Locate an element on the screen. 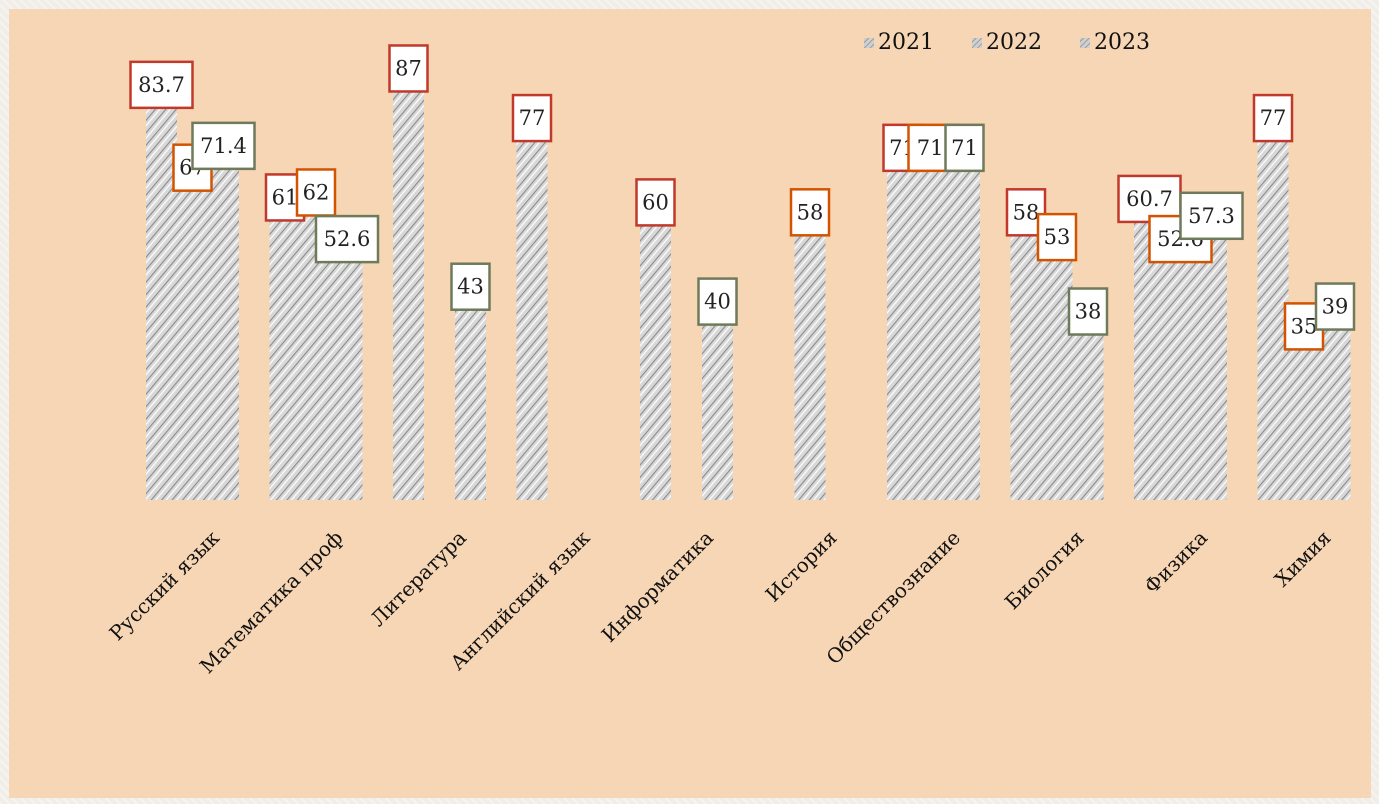  data-label-text: 35 is located at coordinates (1304, 326).